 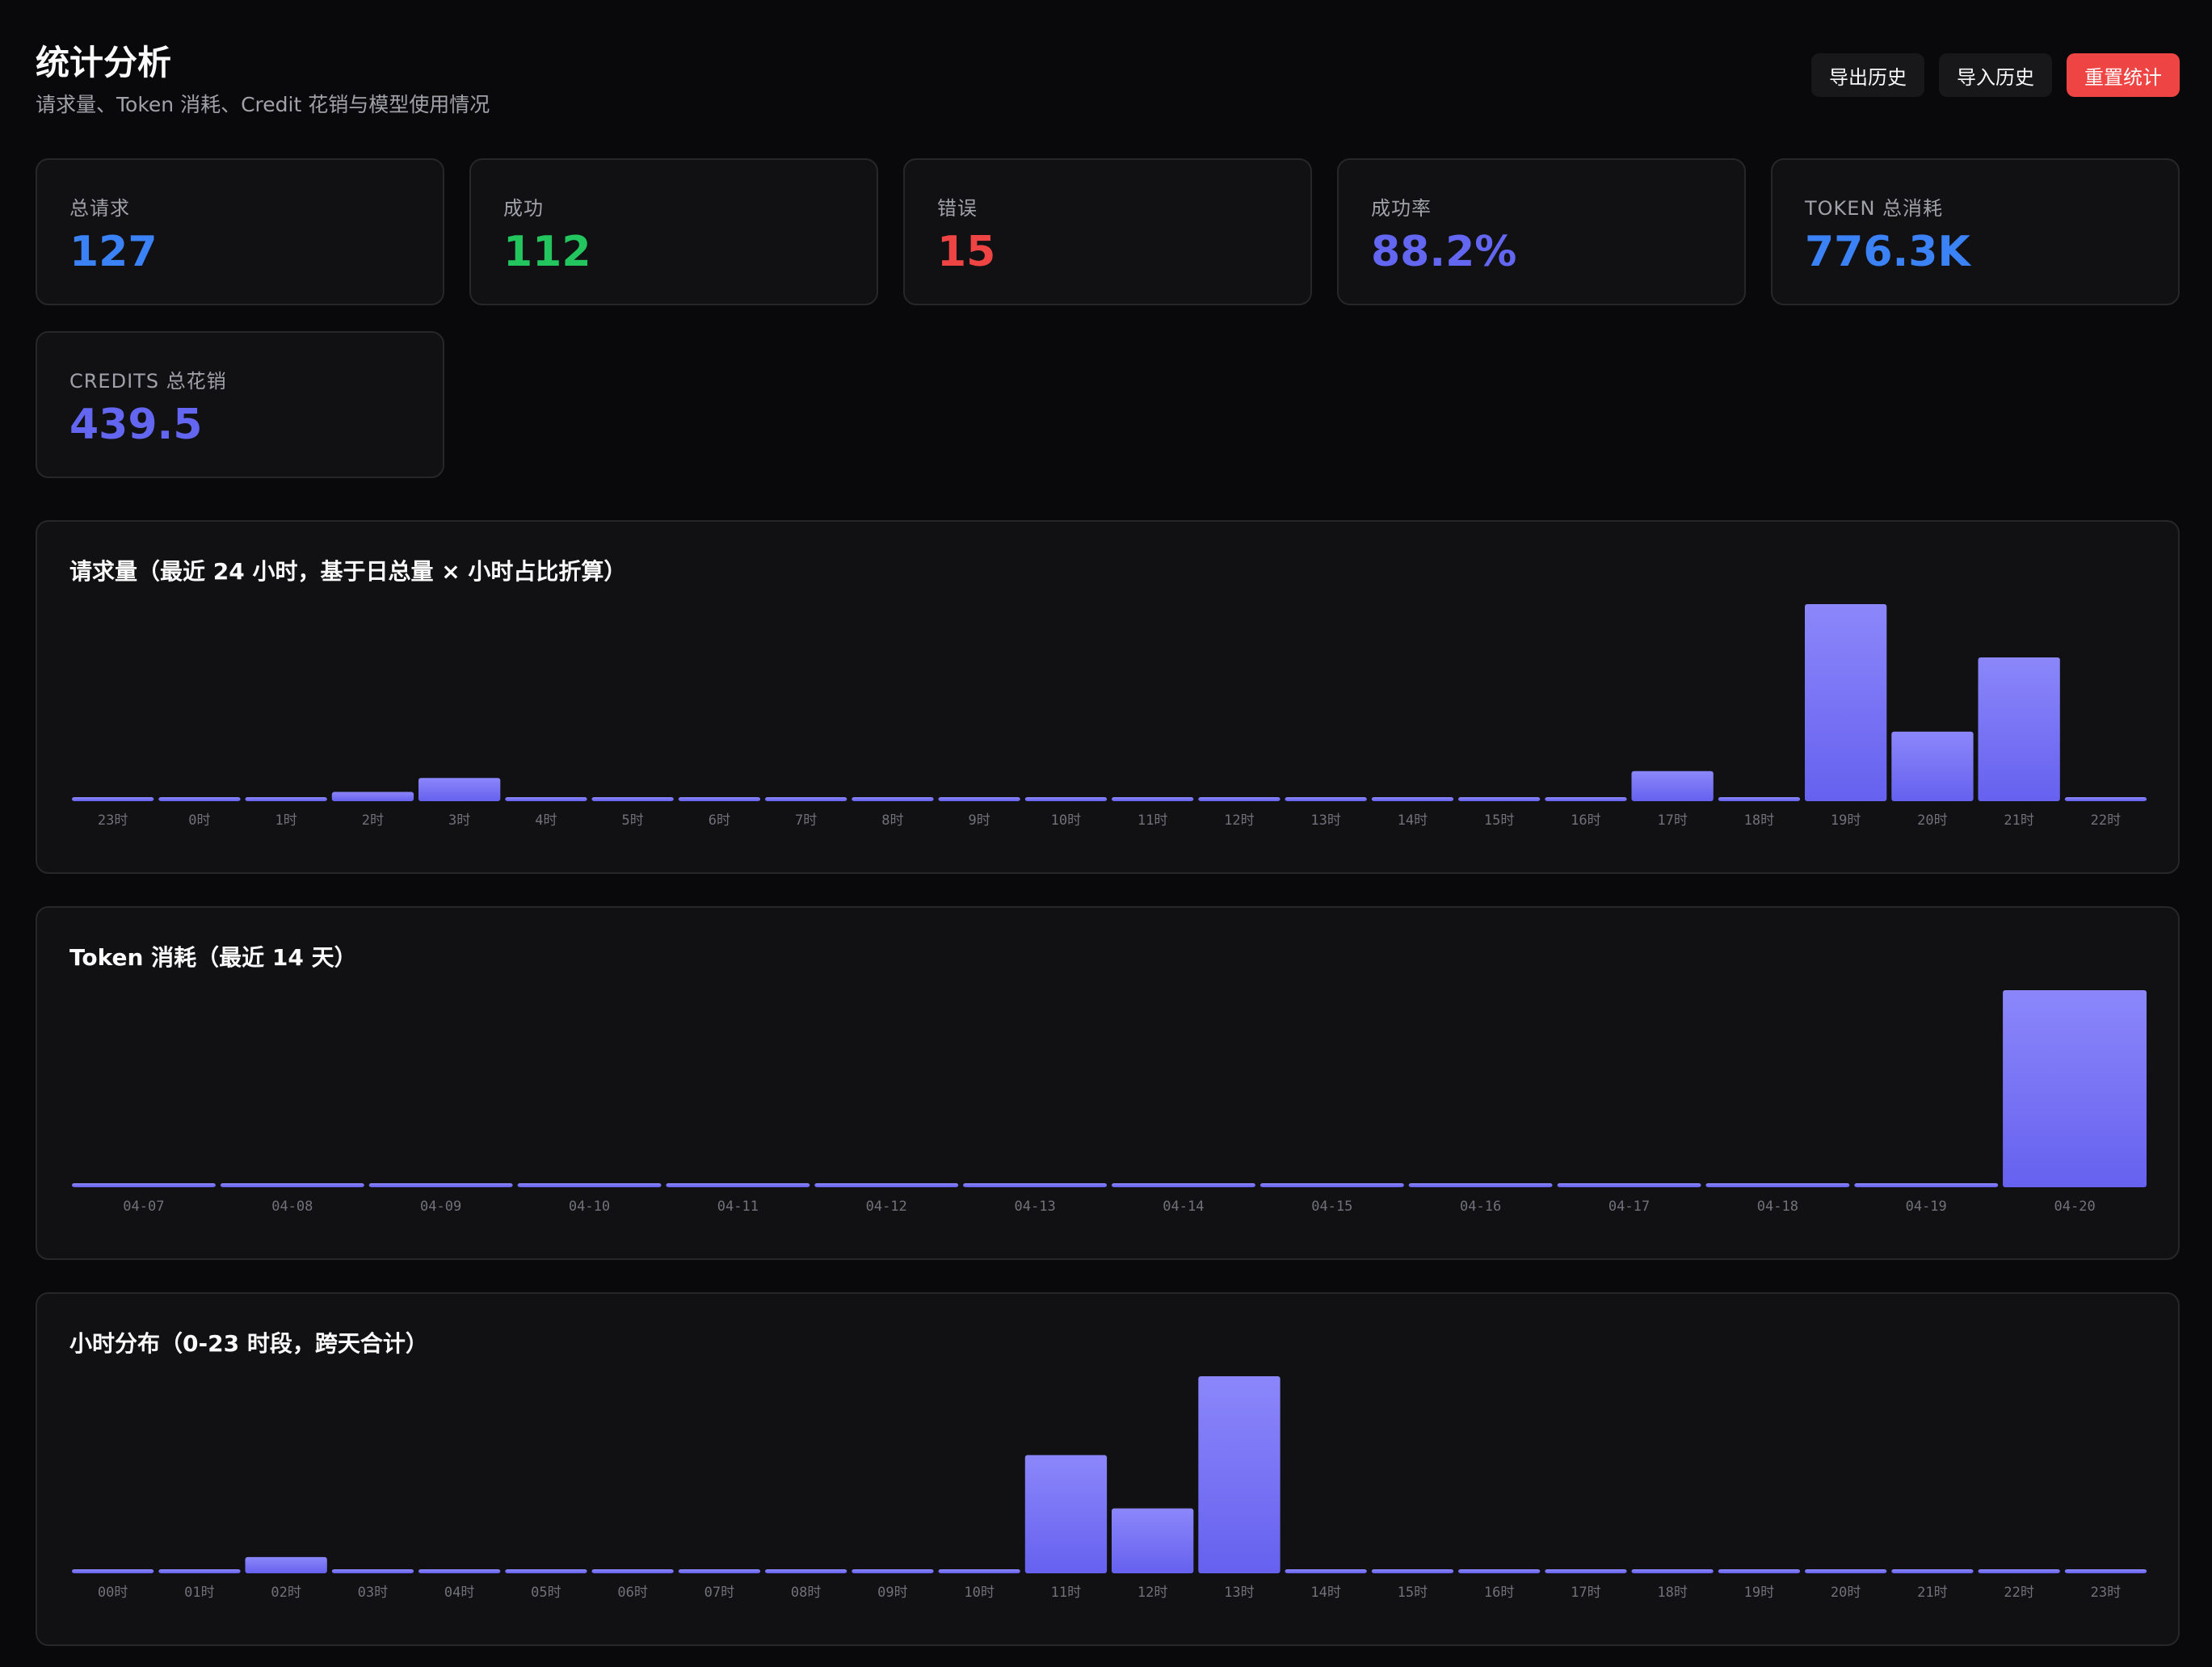 I want to click on x-tick-label: 12时, so click(x=1239, y=821).